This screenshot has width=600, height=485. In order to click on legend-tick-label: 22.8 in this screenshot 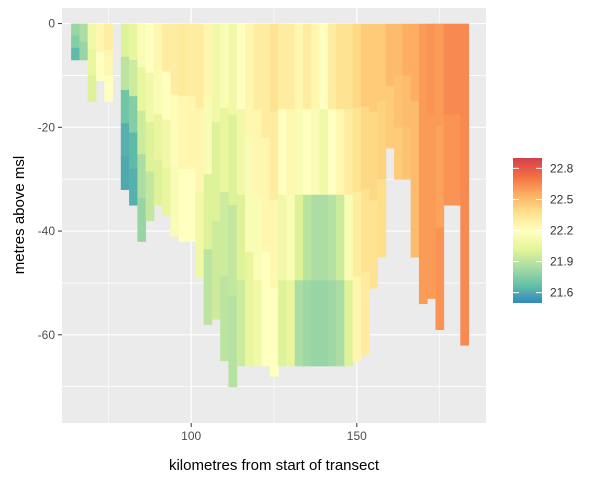, I will do `click(562, 168)`.